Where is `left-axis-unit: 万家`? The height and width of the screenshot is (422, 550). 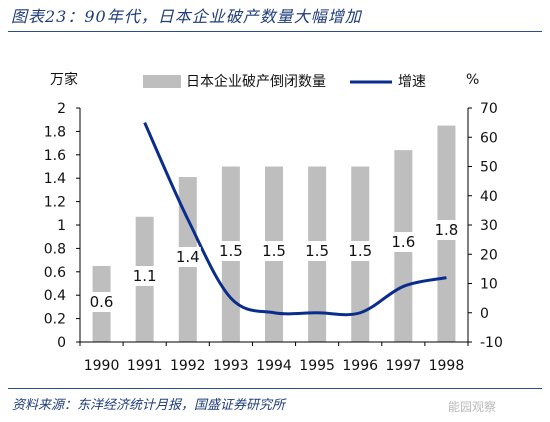
left-axis-unit: 万家 is located at coordinates (64, 79).